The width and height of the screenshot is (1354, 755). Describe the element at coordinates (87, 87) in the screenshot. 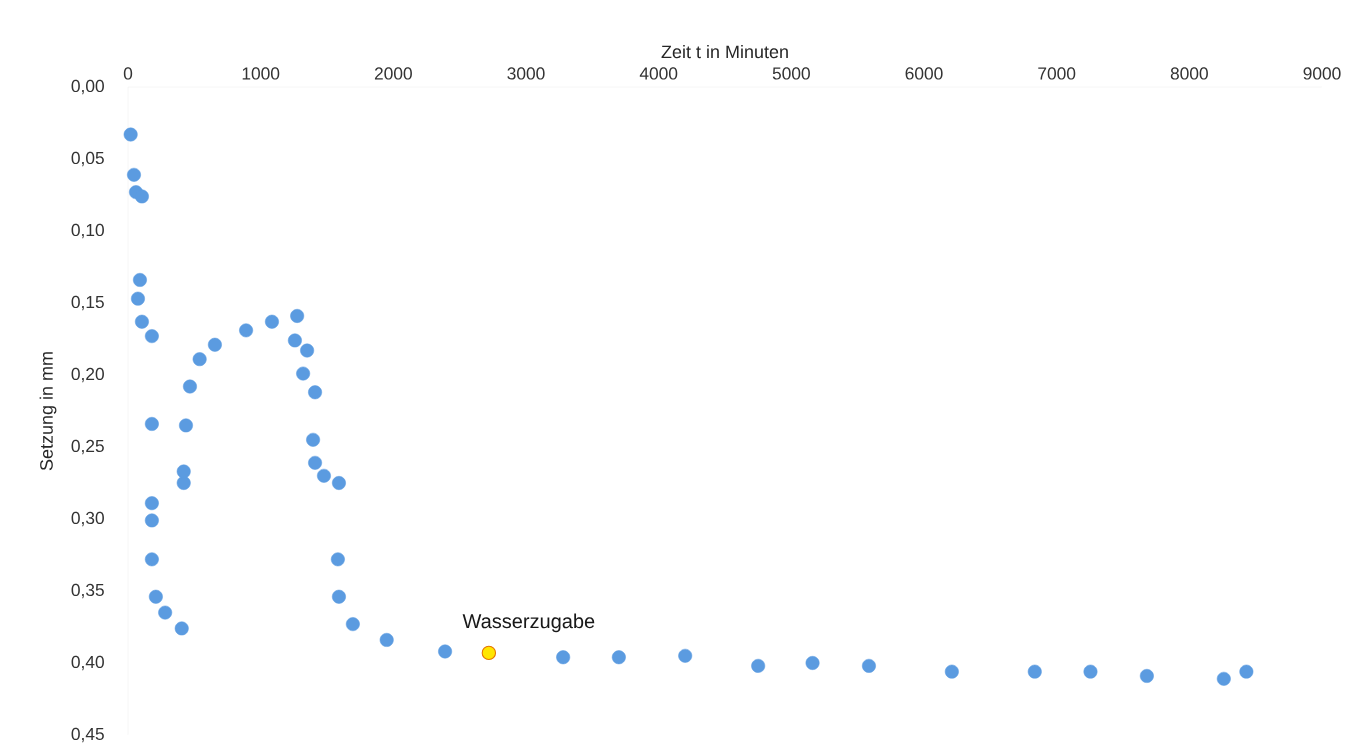

I see `y-tick-label: 0,00` at that location.